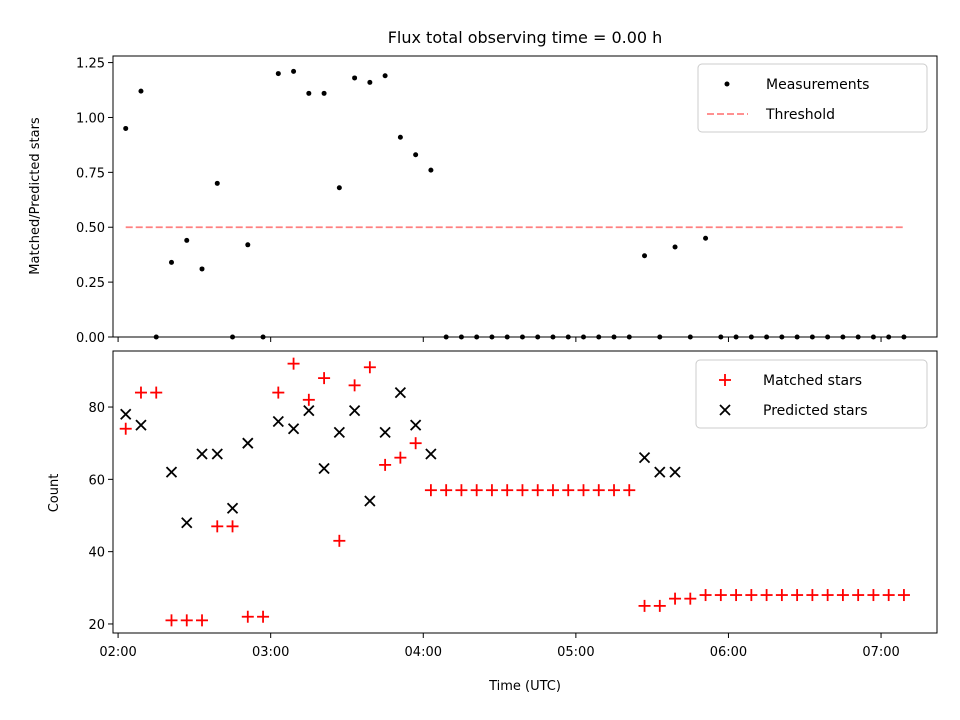  Describe the element at coordinates (96, 408) in the screenshot. I see `bottom-y-tick-label: 80` at that location.